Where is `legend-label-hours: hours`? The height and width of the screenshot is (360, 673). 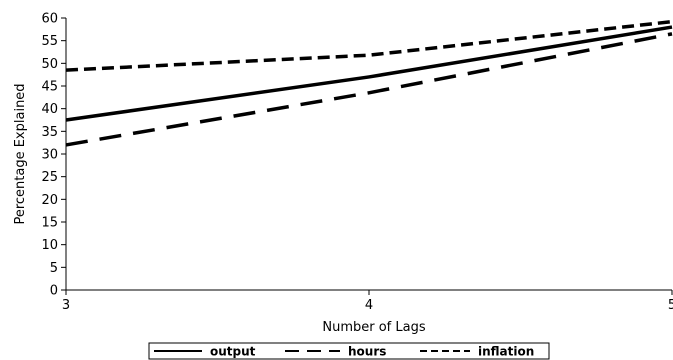
legend-label-hours: hours is located at coordinates (367, 352).